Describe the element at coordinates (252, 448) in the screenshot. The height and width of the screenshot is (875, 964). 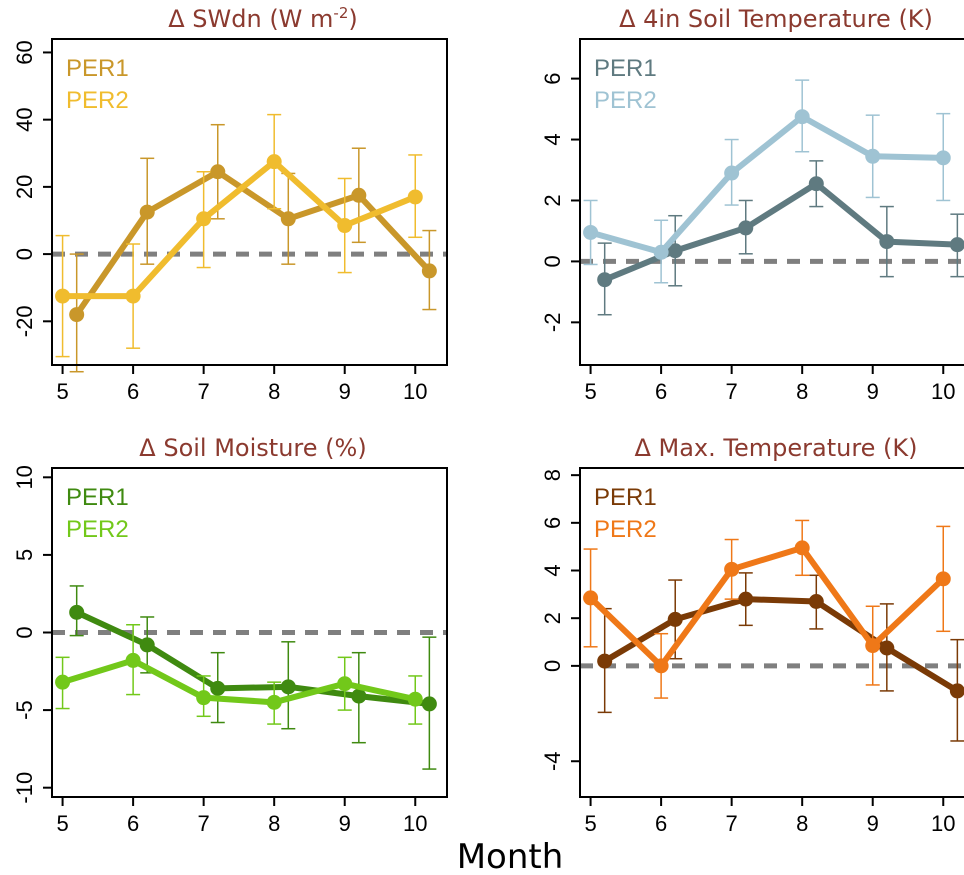
I see `chart-title: Δ Soil Moisture (%)` at that location.